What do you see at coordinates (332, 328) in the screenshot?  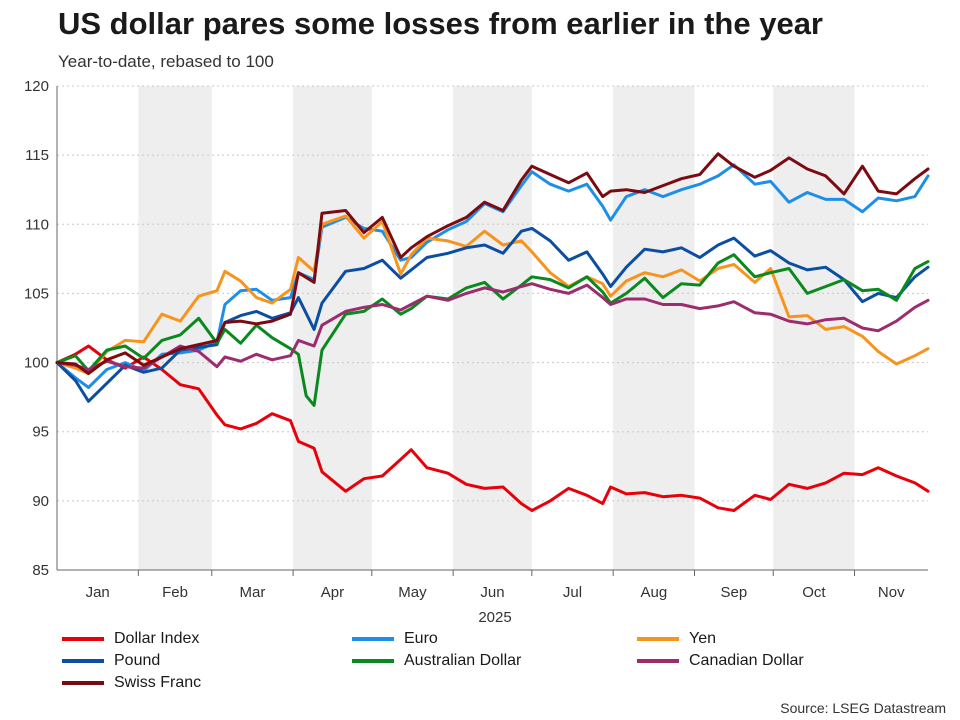 I see `month-band-apr` at bounding box center [332, 328].